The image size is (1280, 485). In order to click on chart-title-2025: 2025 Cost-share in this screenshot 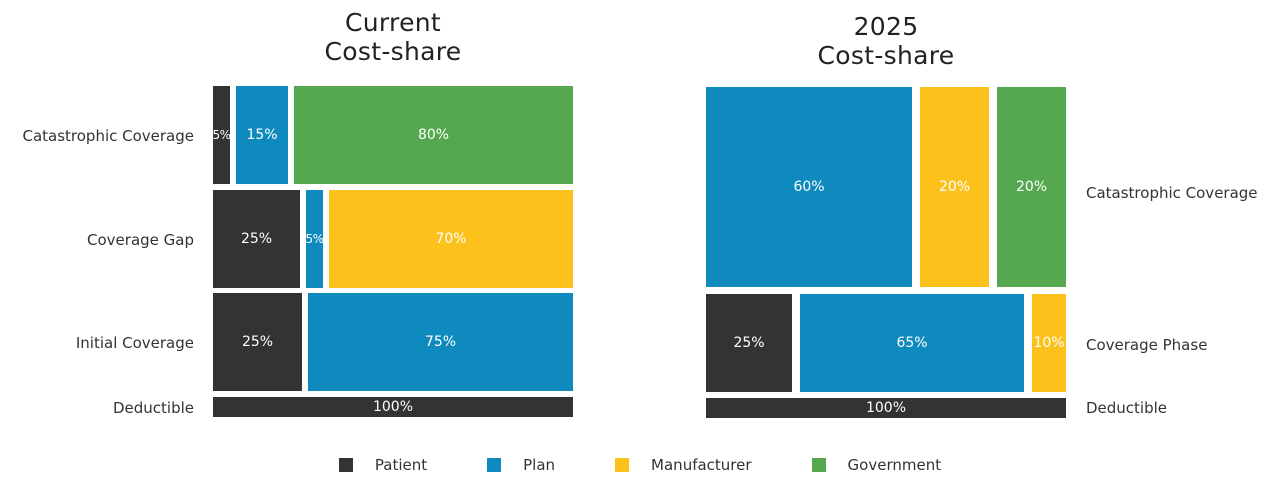, I will do `click(886, 41)`.